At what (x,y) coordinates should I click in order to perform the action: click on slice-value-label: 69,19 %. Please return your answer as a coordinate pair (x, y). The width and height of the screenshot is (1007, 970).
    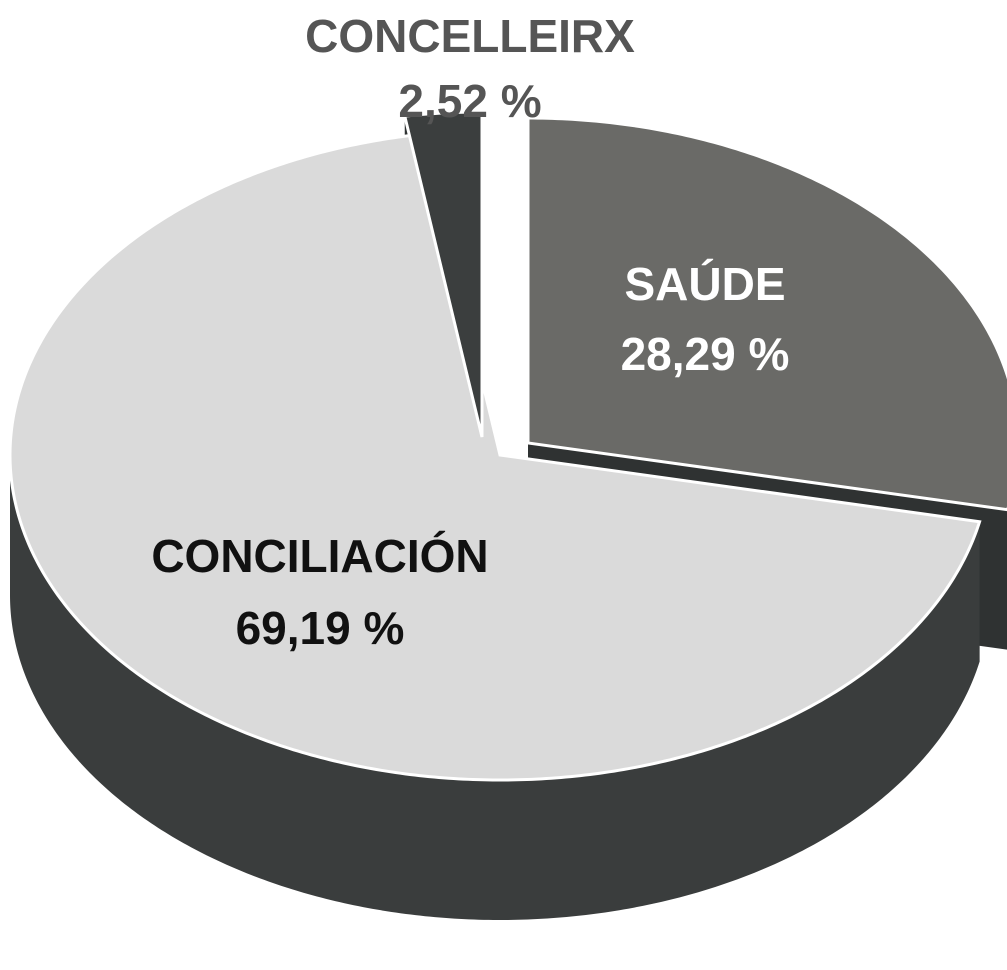
    Looking at the image, I should click on (320, 628).